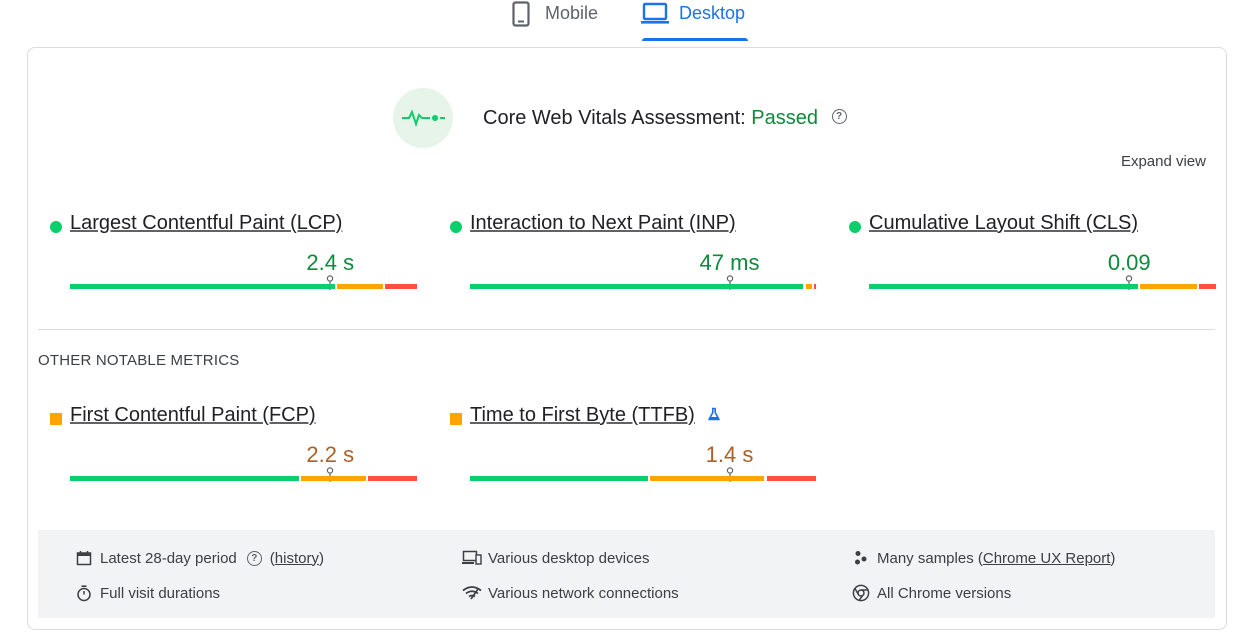 Image resolution: width=1236 pixels, height=636 pixels. Describe the element at coordinates (633, 252) in the screenshot. I see `metric-inp: Interaction to Next Paint (INP) 47 ms` at that location.